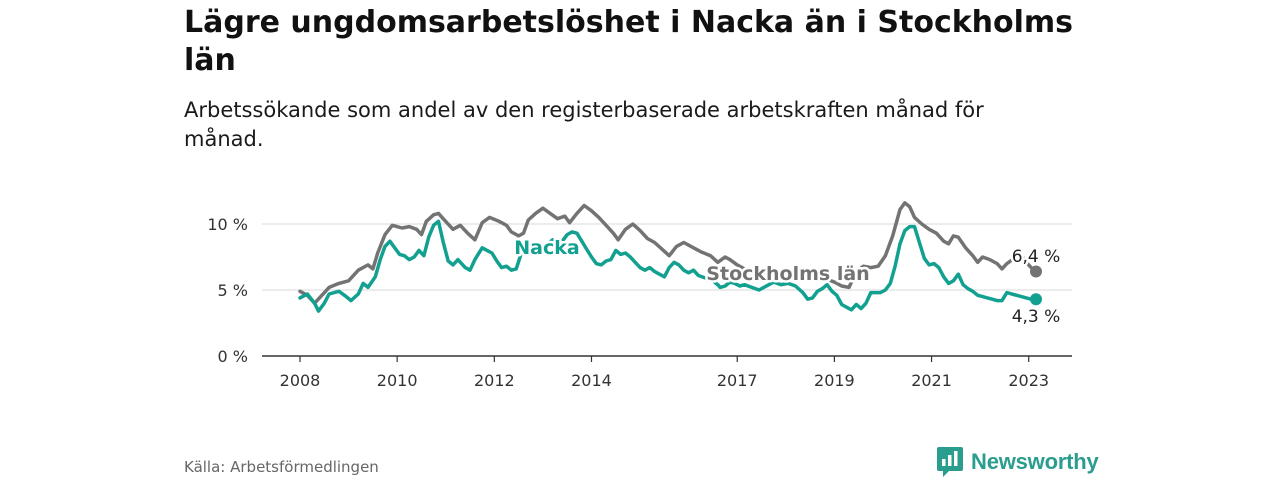 The image size is (1280, 480). I want to click on series-line-nacka, so click(668, 266).